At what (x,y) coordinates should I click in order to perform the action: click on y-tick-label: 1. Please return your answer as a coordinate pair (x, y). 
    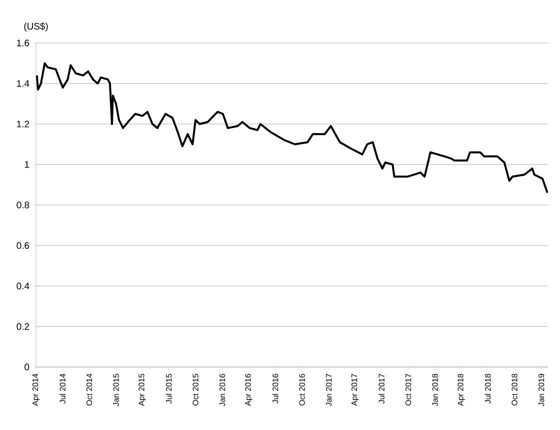
    Looking at the image, I should click on (27, 164).